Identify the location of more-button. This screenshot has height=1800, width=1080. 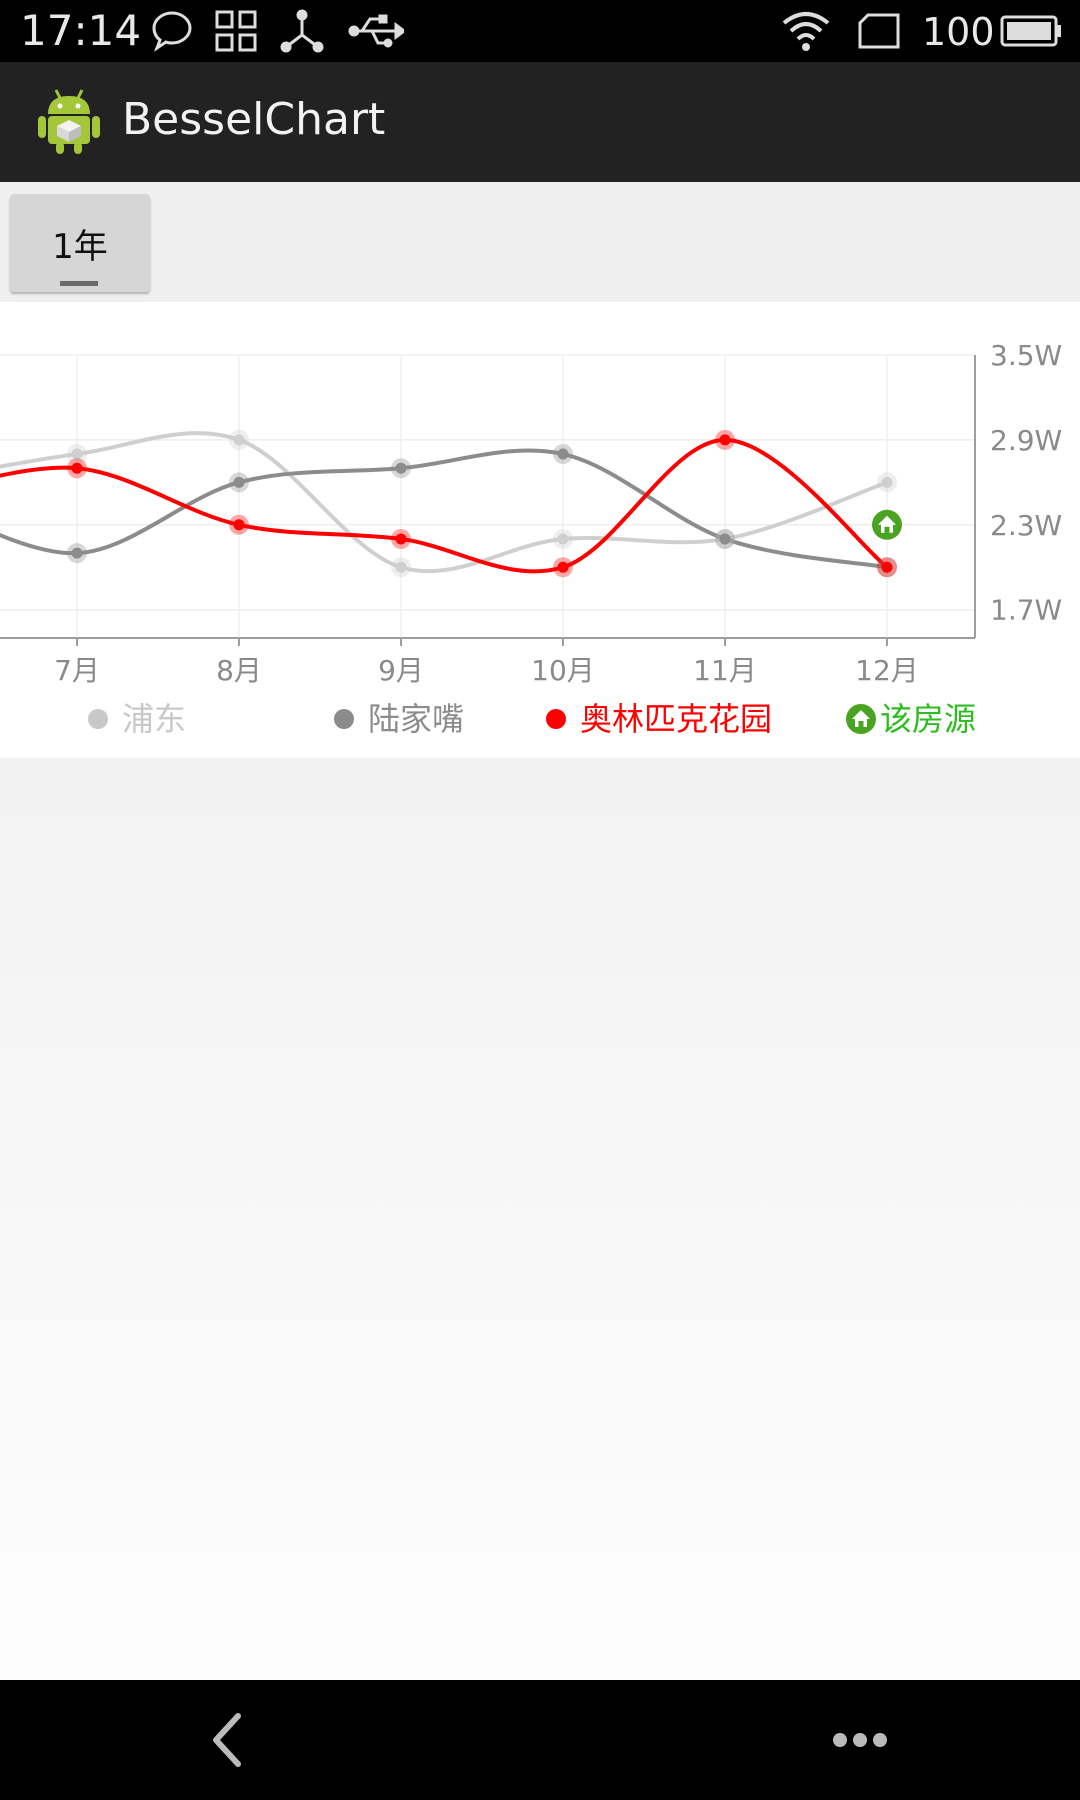
(860, 1740).